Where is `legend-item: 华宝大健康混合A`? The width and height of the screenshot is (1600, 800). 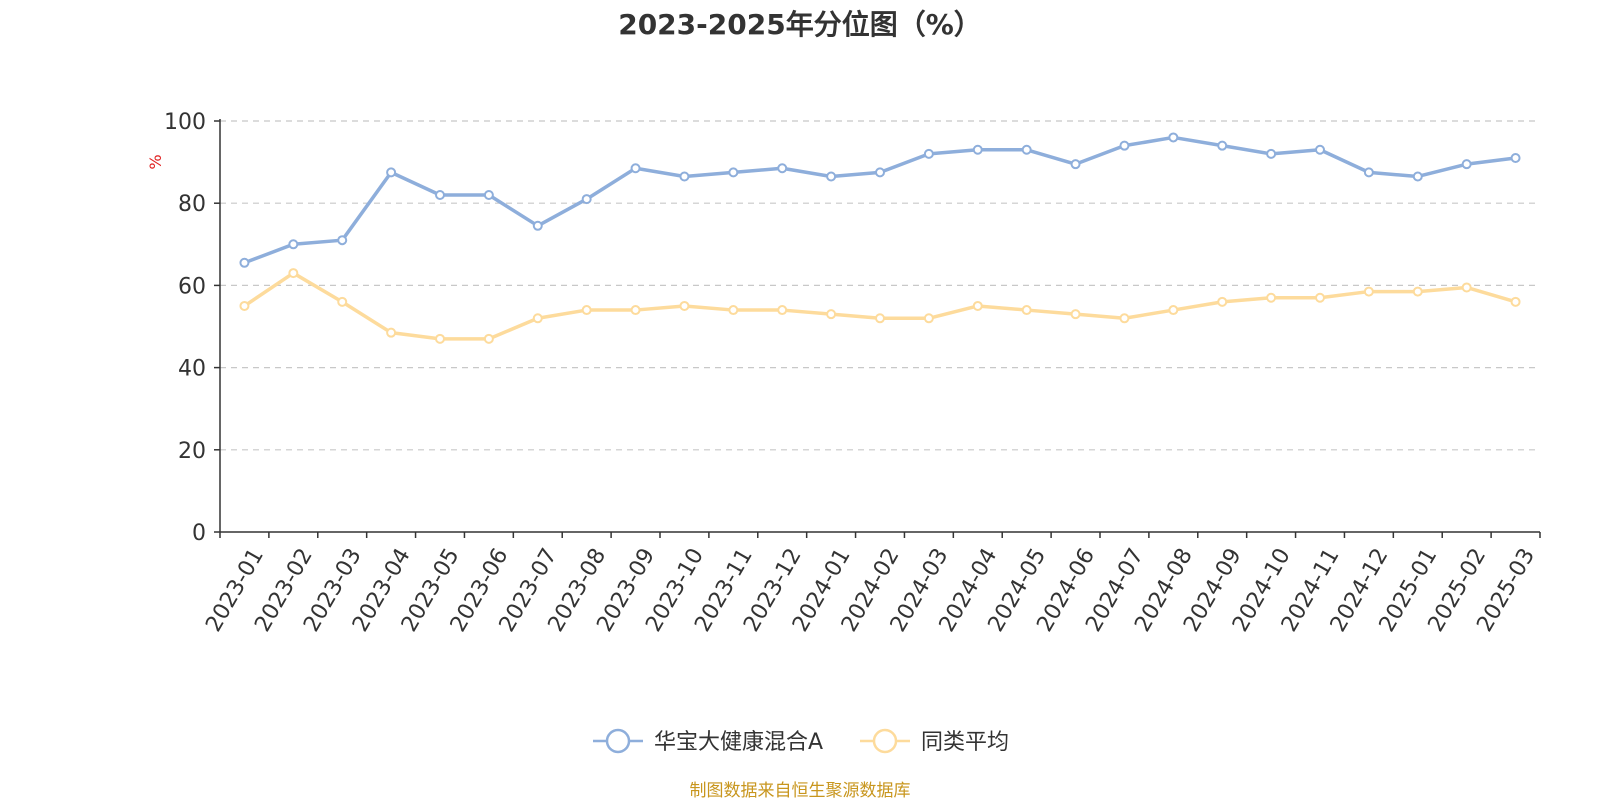
legend-item: 华宝大健康混合A is located at coordinates (708, 741).